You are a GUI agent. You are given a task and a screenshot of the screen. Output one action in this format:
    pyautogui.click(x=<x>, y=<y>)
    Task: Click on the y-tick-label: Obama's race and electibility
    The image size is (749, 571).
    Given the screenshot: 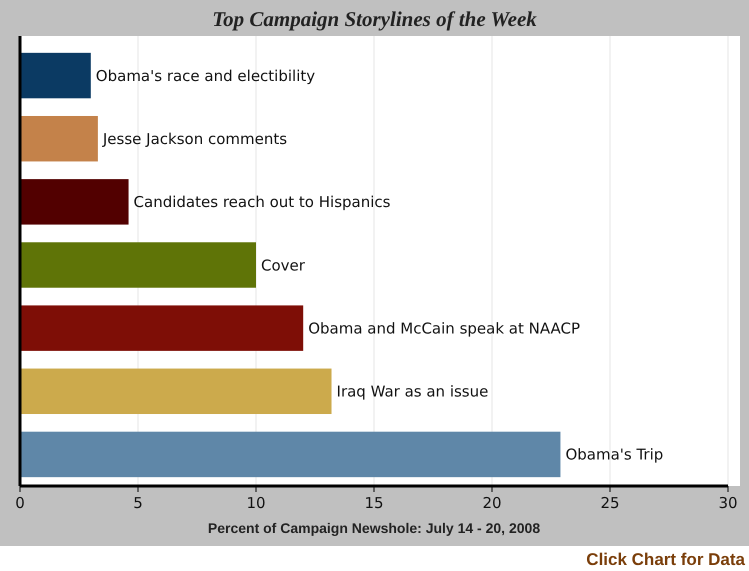 What is the action you would take?
    pyautogui.click(x=206, y=75)
    